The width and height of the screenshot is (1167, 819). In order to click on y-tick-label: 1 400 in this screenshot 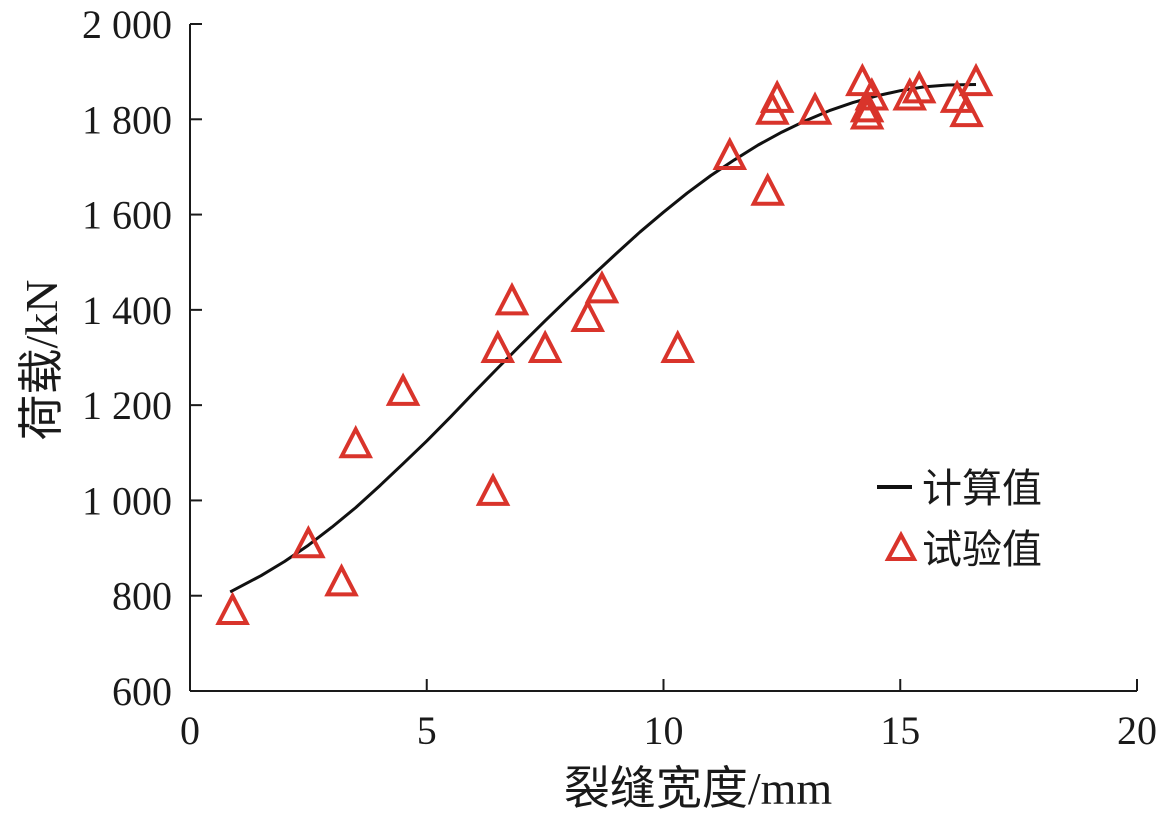, I will do `click(127, 310)`.